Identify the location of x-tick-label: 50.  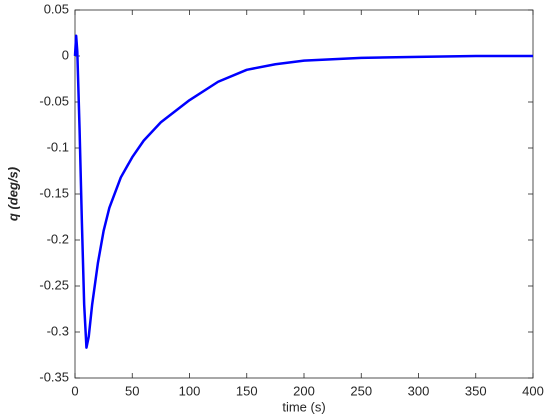
(132, 390).